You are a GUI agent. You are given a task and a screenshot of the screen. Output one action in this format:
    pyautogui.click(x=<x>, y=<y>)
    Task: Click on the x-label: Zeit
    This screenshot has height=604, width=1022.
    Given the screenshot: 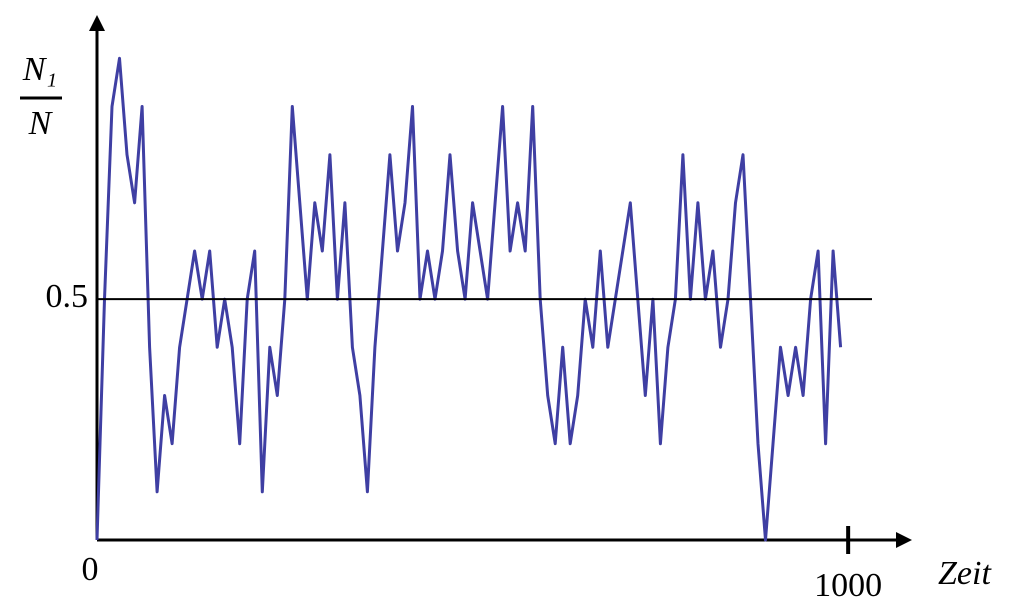 What is the action you would take?
    pyautogui.click(x=965, y=573)
    